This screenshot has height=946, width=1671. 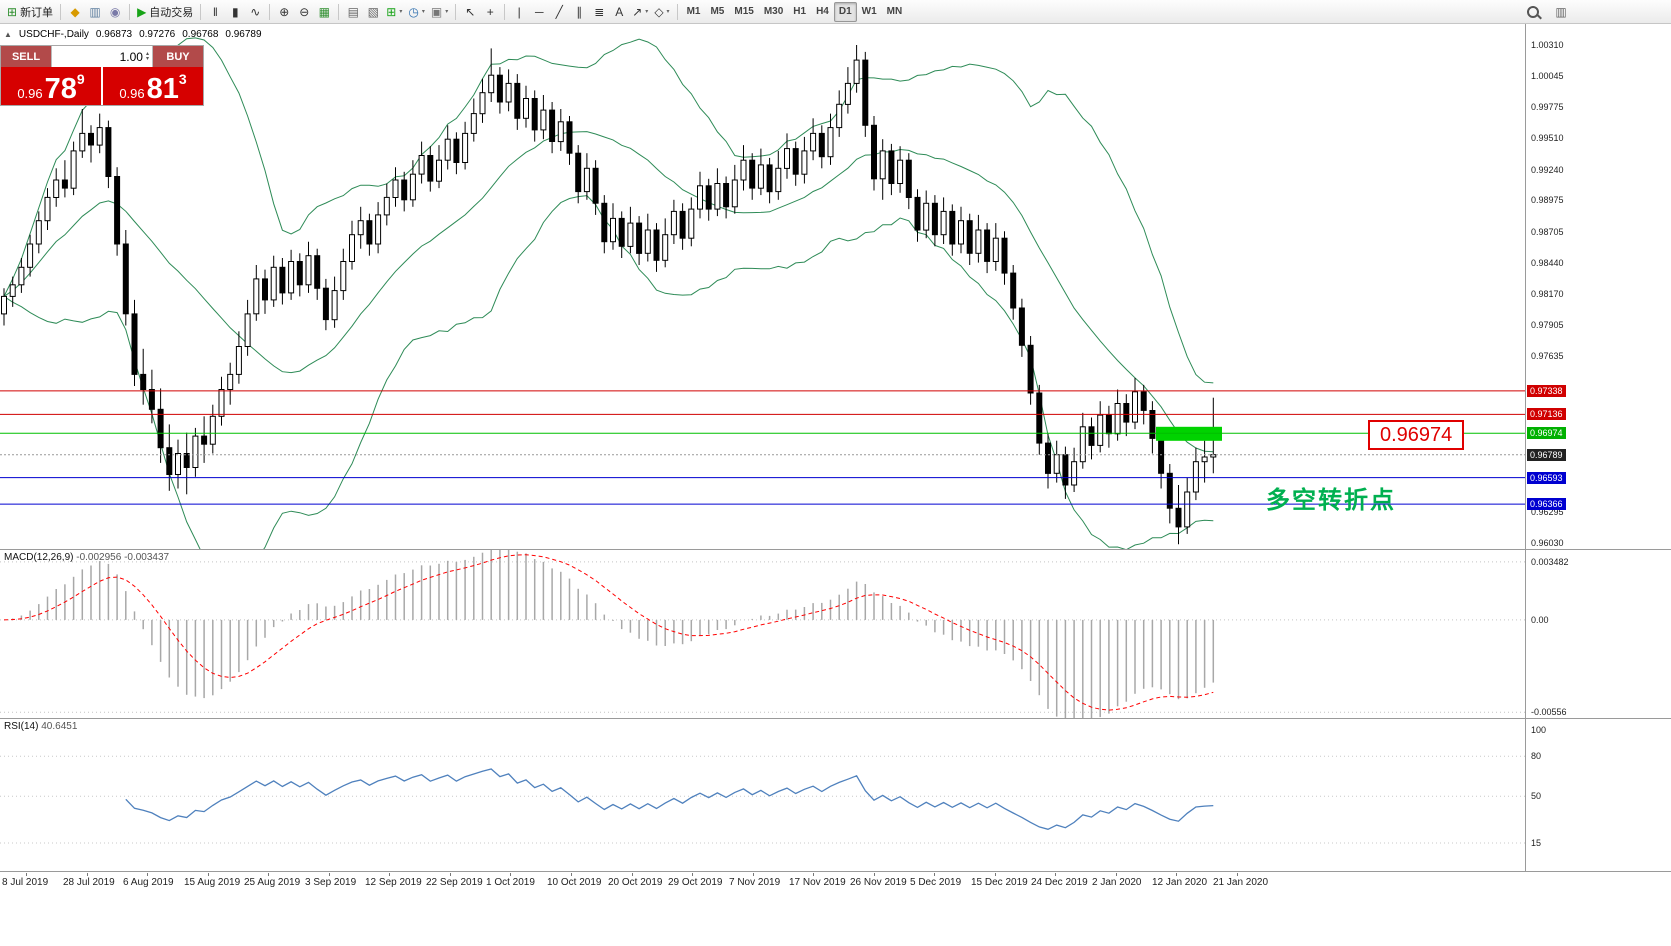 I want to click on fibonacci-icon: ≣, so click(x=599, y=11).